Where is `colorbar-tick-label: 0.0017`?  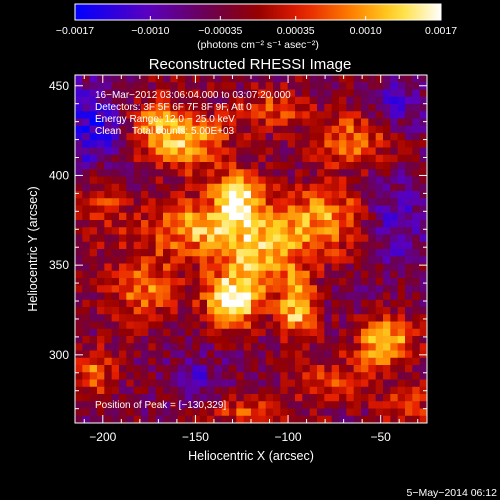
colorbar-tick-label: 0.0017 is located at coordinates (441, 31).